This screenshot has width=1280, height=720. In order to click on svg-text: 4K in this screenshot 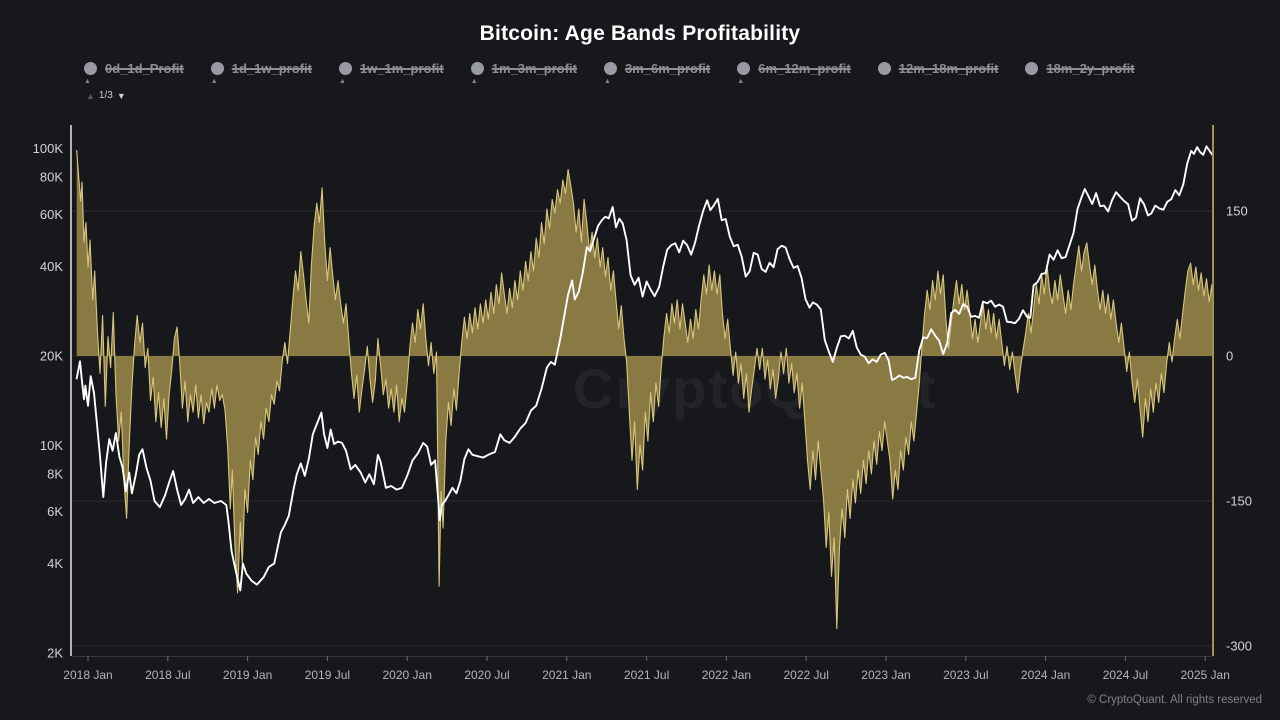, I will do `click(55, 563)`.